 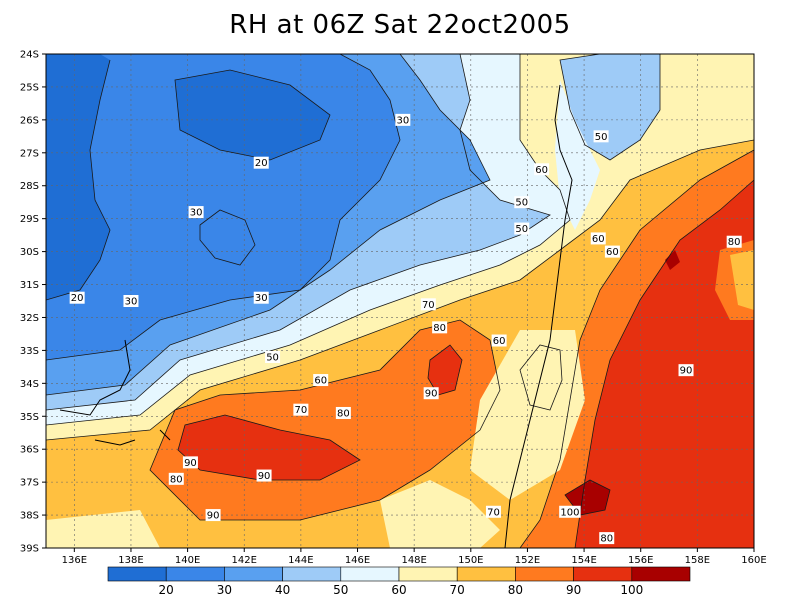 What do you see at coordinates (74, 560) in the screenshot?
I see `x-tick-label: 136E` at bounding box center [74, 560].